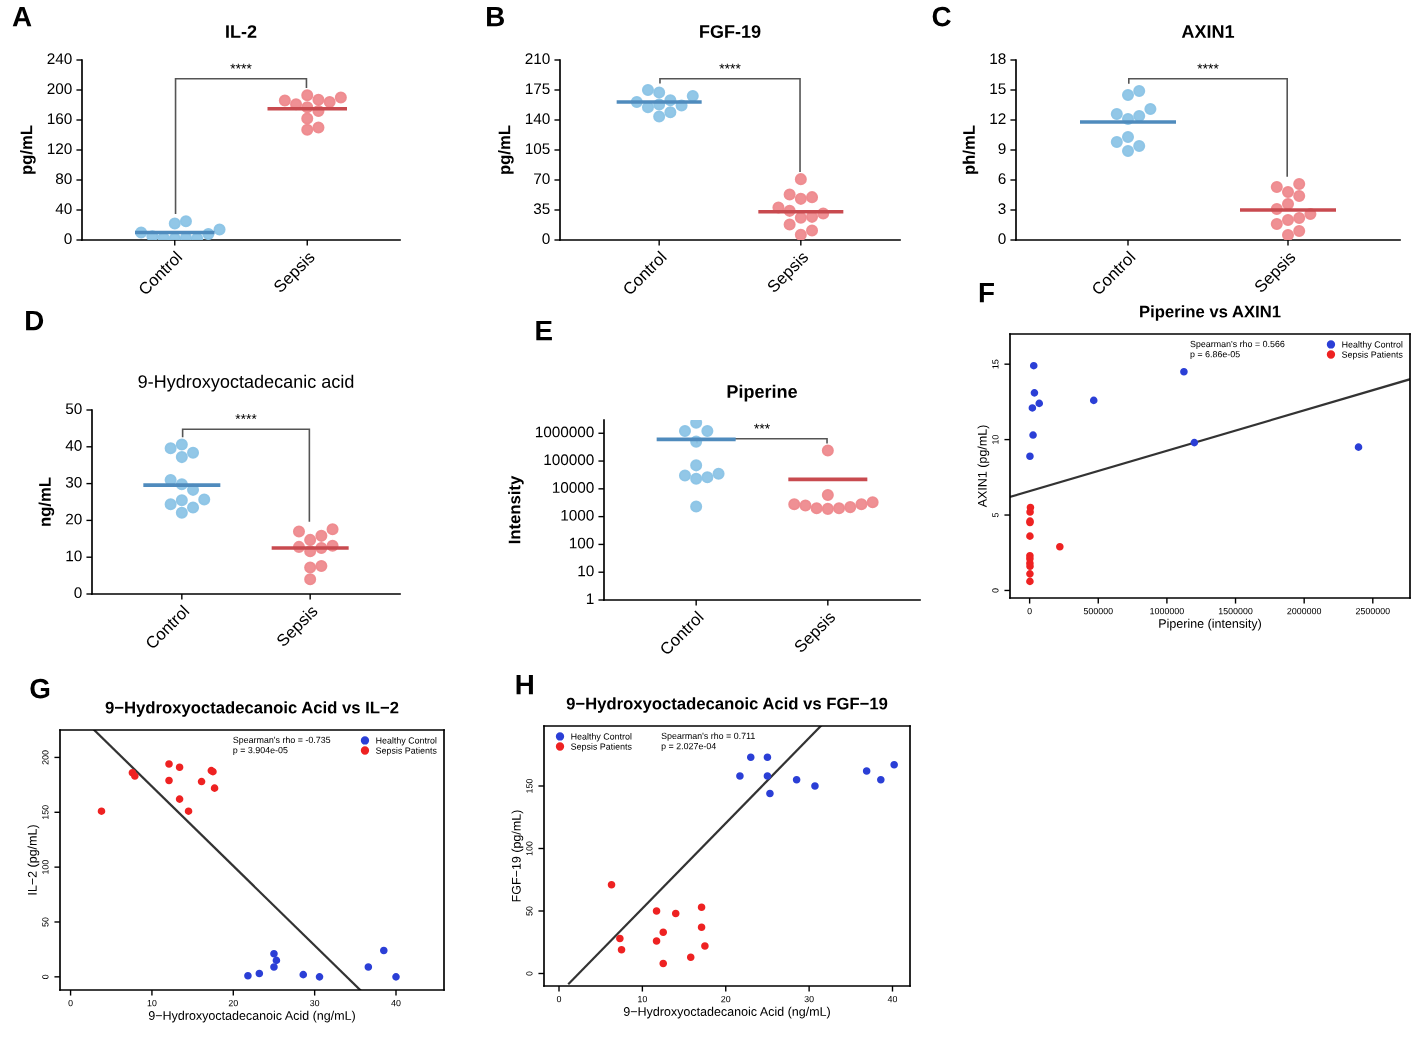 The height and width of the screenshot is (1038, 1418). I want to click on y-axis-title: Intensity, so click(516, 509).